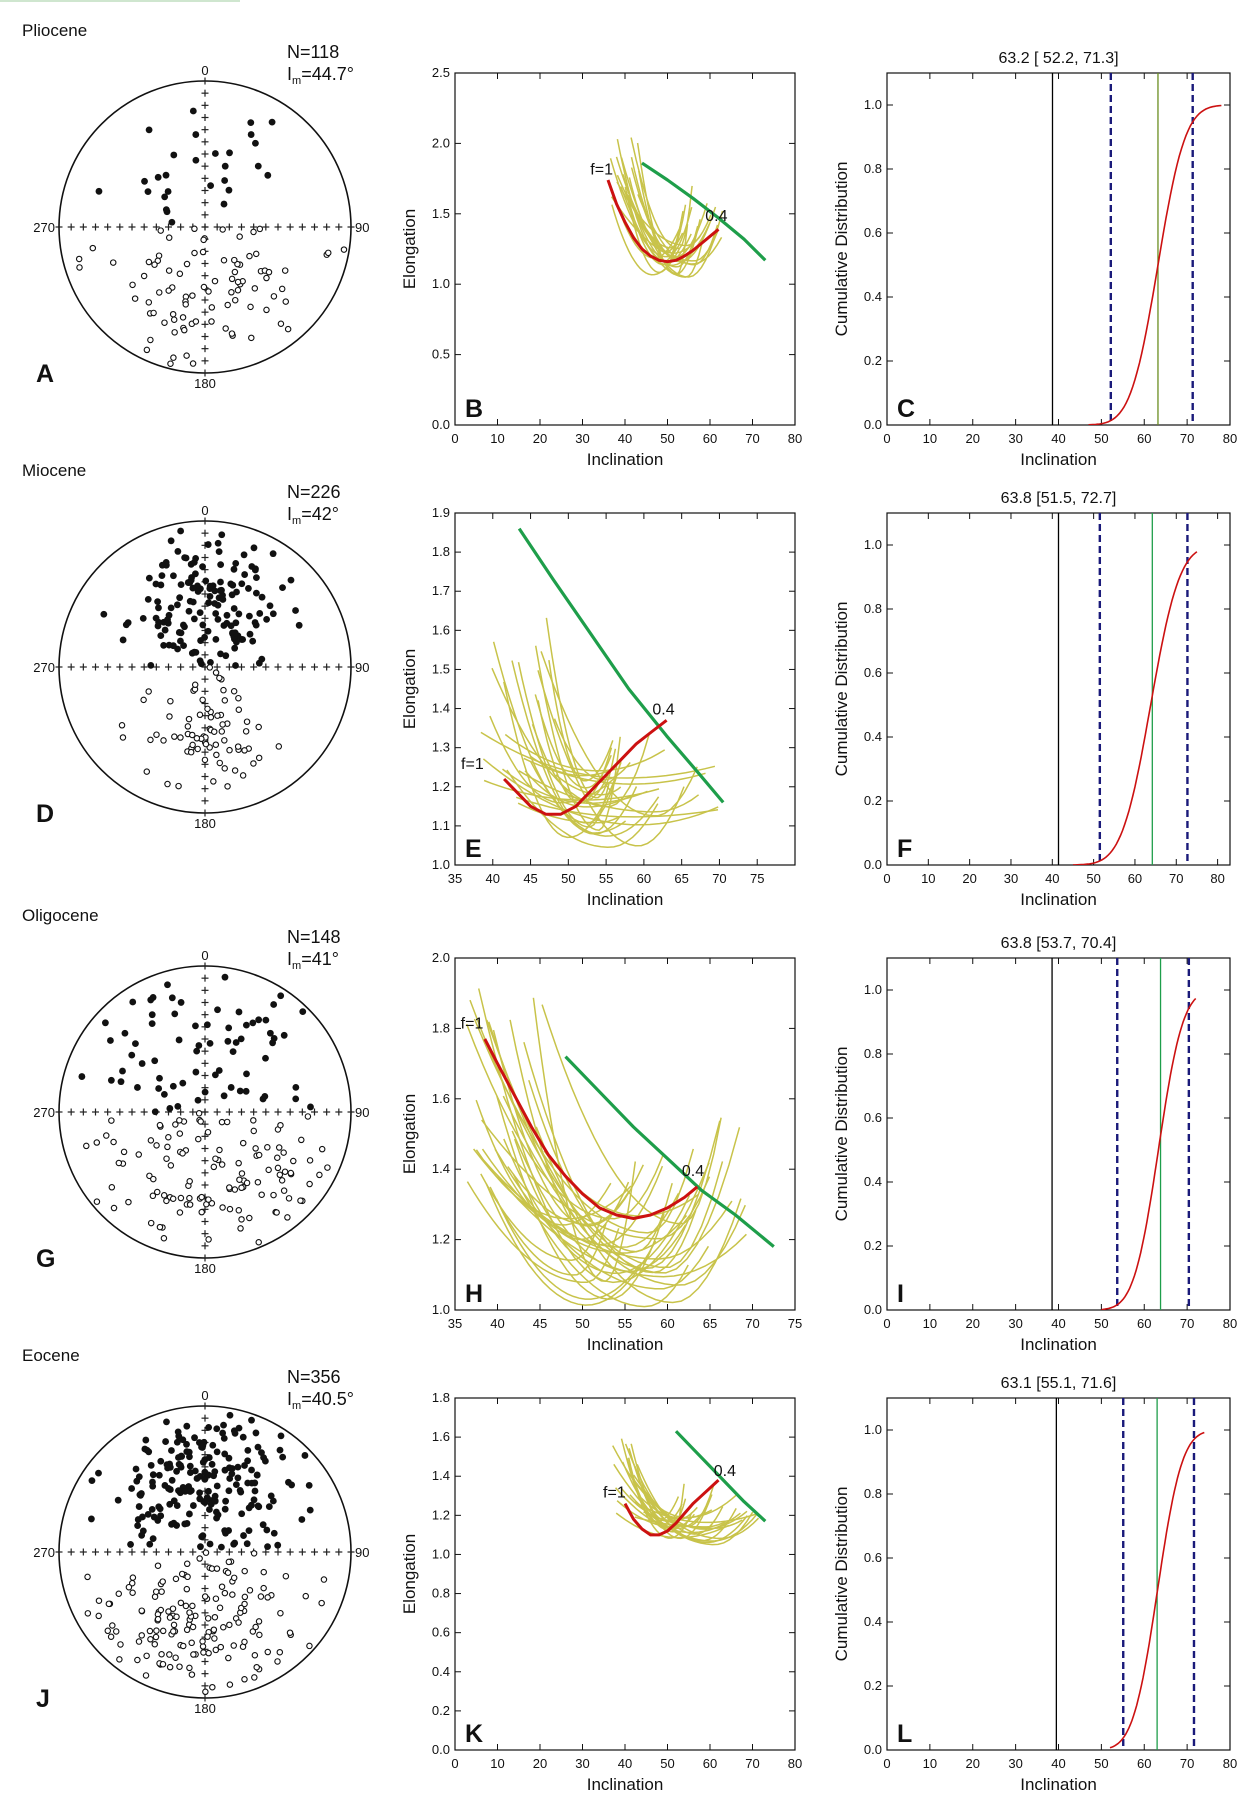 The image size is (1259, 1805). Describe the element at coordinates (327, 1399) in the screenshot. I see `mean-inclination-value: =40.5°` at that location.